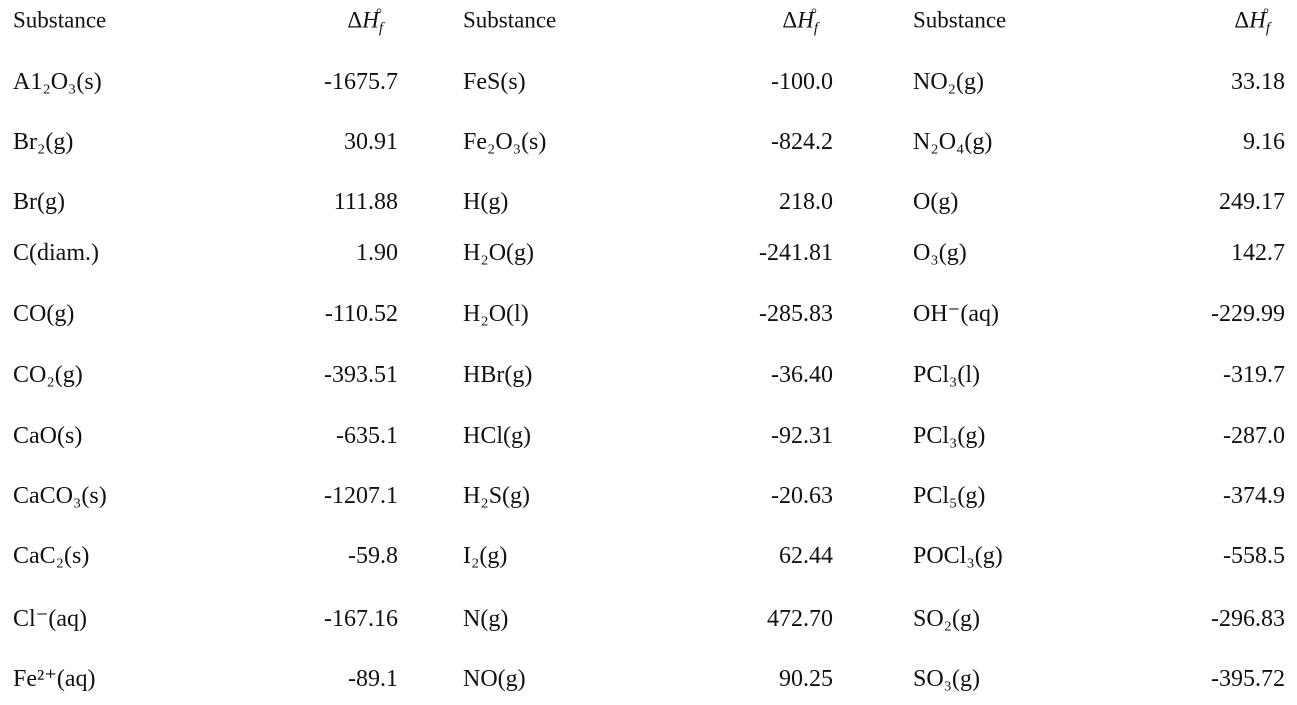 This screenshot has width=1297, height=705. I want to click on enthalpy-value: 30.91, so click(371, 142).